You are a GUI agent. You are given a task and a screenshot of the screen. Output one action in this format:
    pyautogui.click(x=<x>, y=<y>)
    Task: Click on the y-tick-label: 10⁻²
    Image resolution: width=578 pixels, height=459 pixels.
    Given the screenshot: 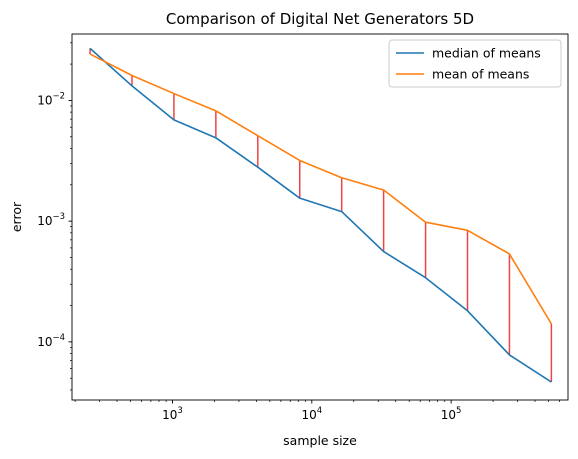 What is the action you would take?
    pyautogui.click(x=51, y=99)
    